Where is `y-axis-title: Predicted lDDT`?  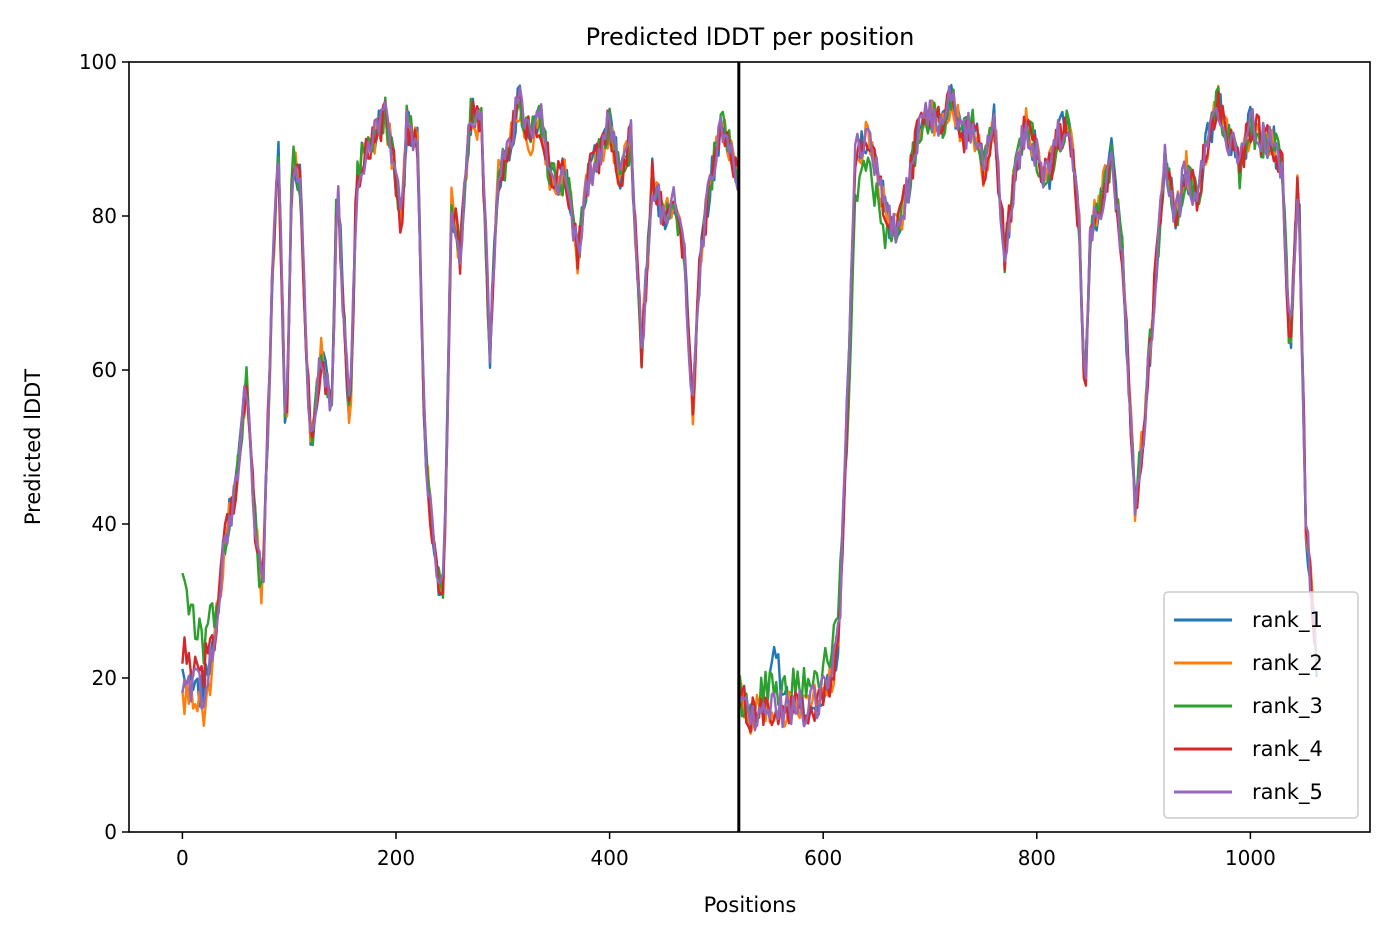 y-axis-title: Predicted lDDT is located at coordinates (33, 447).